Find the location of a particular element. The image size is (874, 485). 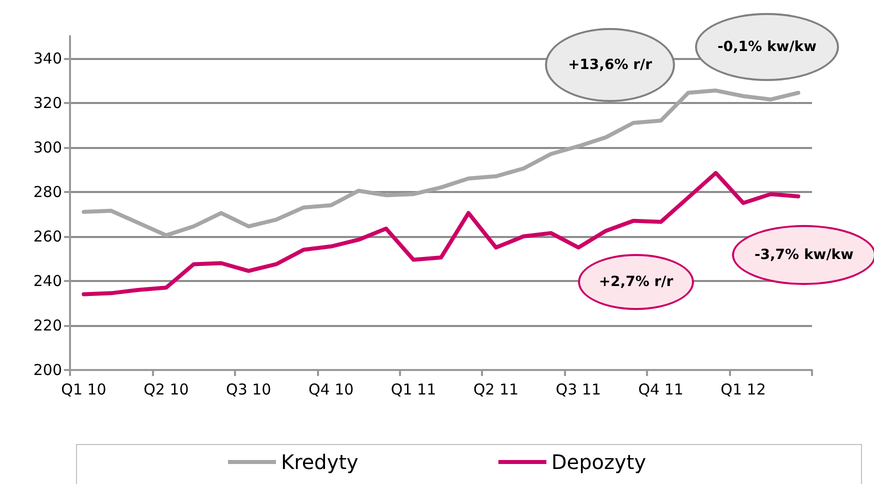

y-tick-label: 320 is located at coordinates (47, 103).